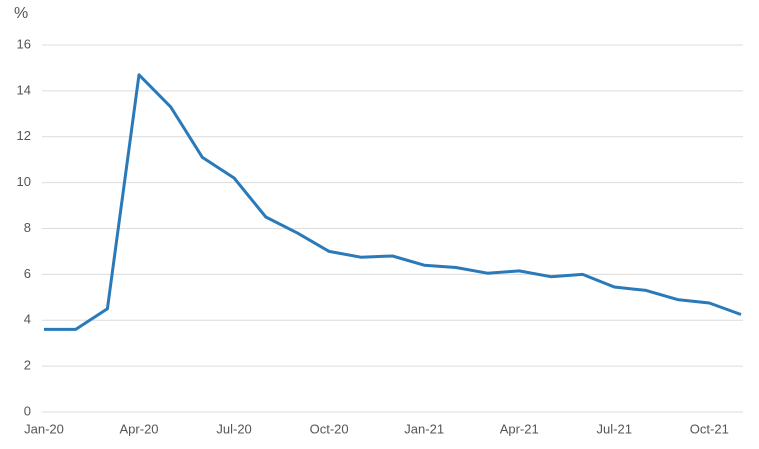 The image size is (759, 449). What do you see at coordinates (27, 365) in the screenshot?
I see `y-tick-label: 2` at bounding box center [27, 365].